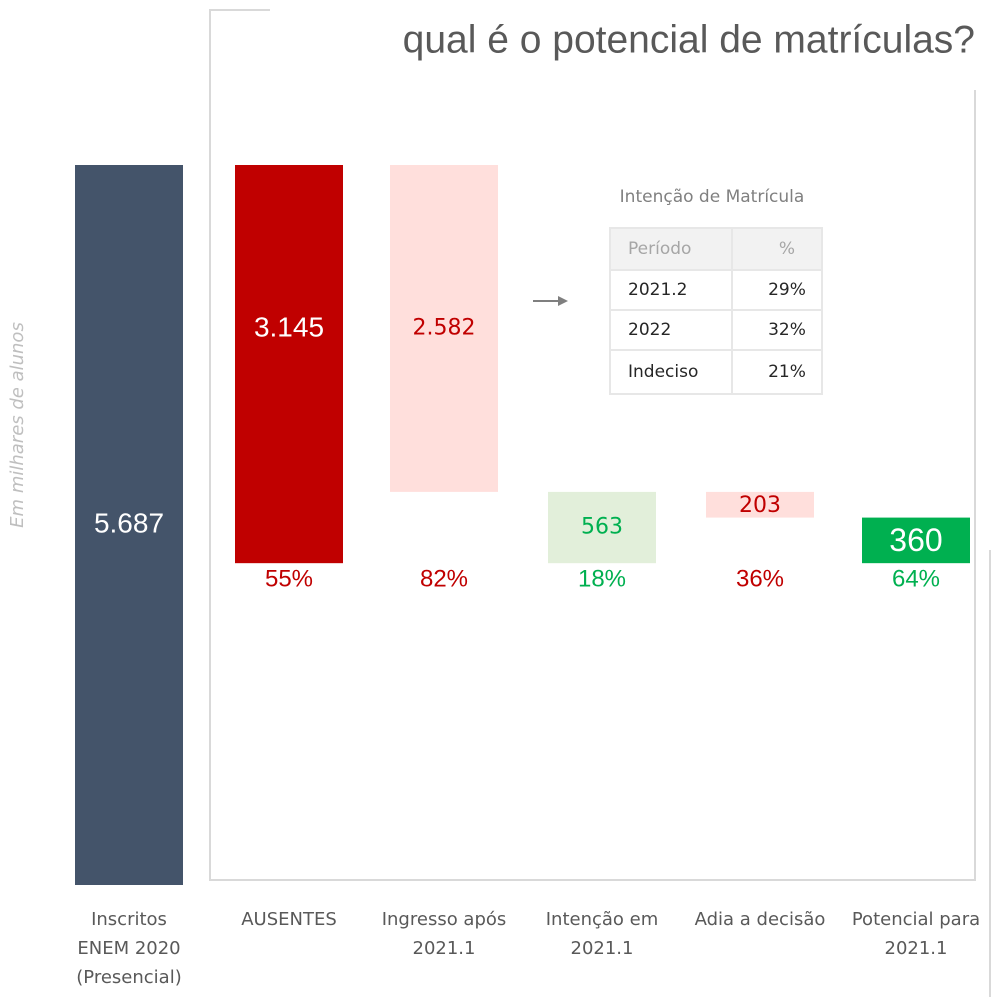 This screenshot has height=1002, width=994. What do you see at coordinates (128, 948) in the screenshot?
I see `x-tick-label: Inscritos ENEM 2020 (Presencial)` at bounding box center [128, 948].